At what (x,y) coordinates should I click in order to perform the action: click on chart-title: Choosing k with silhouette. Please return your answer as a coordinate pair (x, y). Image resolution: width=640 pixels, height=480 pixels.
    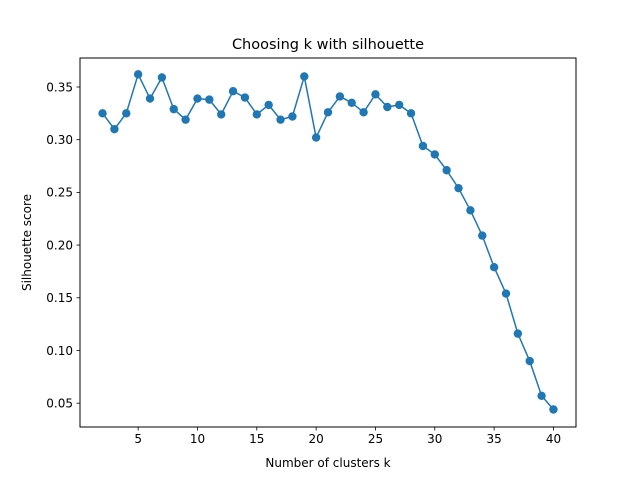
    Looking at the image, I should click on (328, 45).